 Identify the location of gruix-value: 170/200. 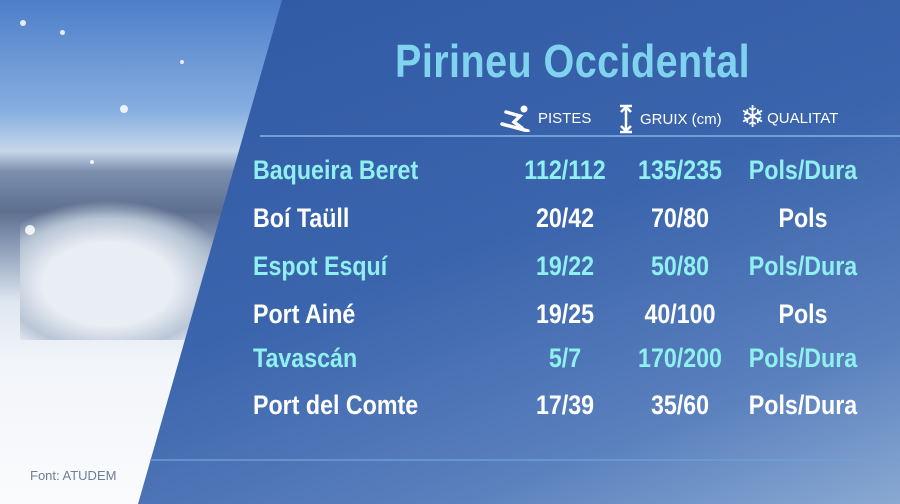
(680, 358).